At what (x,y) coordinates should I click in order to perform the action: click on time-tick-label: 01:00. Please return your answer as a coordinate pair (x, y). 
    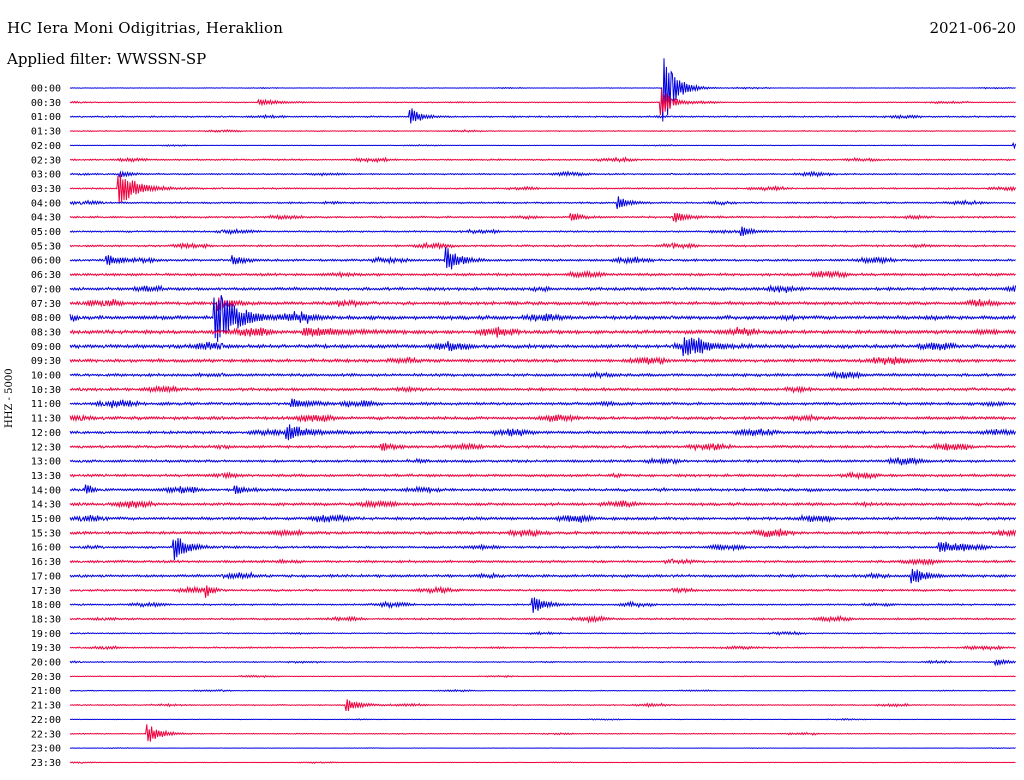
    Looking at the image, I should click on (46, 117).